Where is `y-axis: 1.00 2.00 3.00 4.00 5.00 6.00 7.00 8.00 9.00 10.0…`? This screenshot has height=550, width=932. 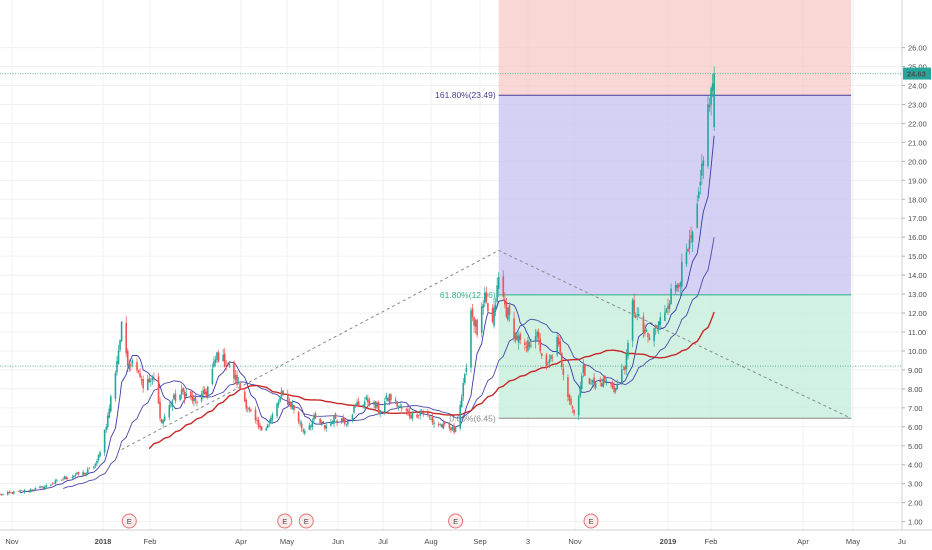
y-axis: 1.00 2.00 3.00 4.00 5.00 6.00 7.00 8.00 9.00 10.0… is located at coordinates (916, 275).